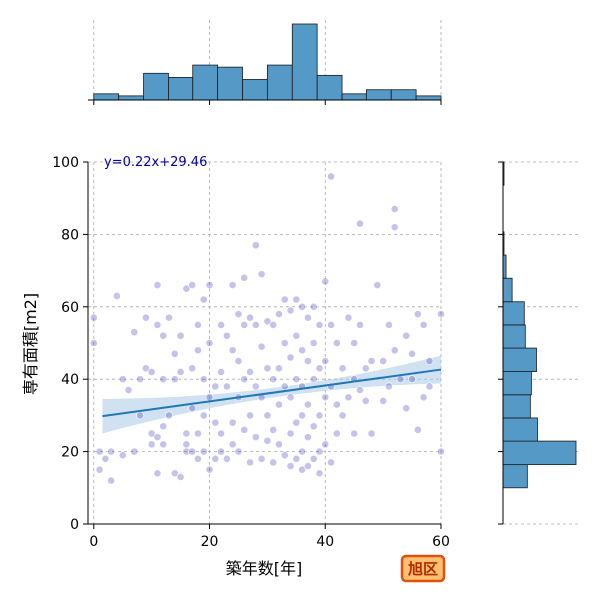 This screenshot has width=600, height=600. What do you see at coordinates (441, 542) in the screenshot?
I see `x-tick-label: 60` at bounding box center [441, 542].